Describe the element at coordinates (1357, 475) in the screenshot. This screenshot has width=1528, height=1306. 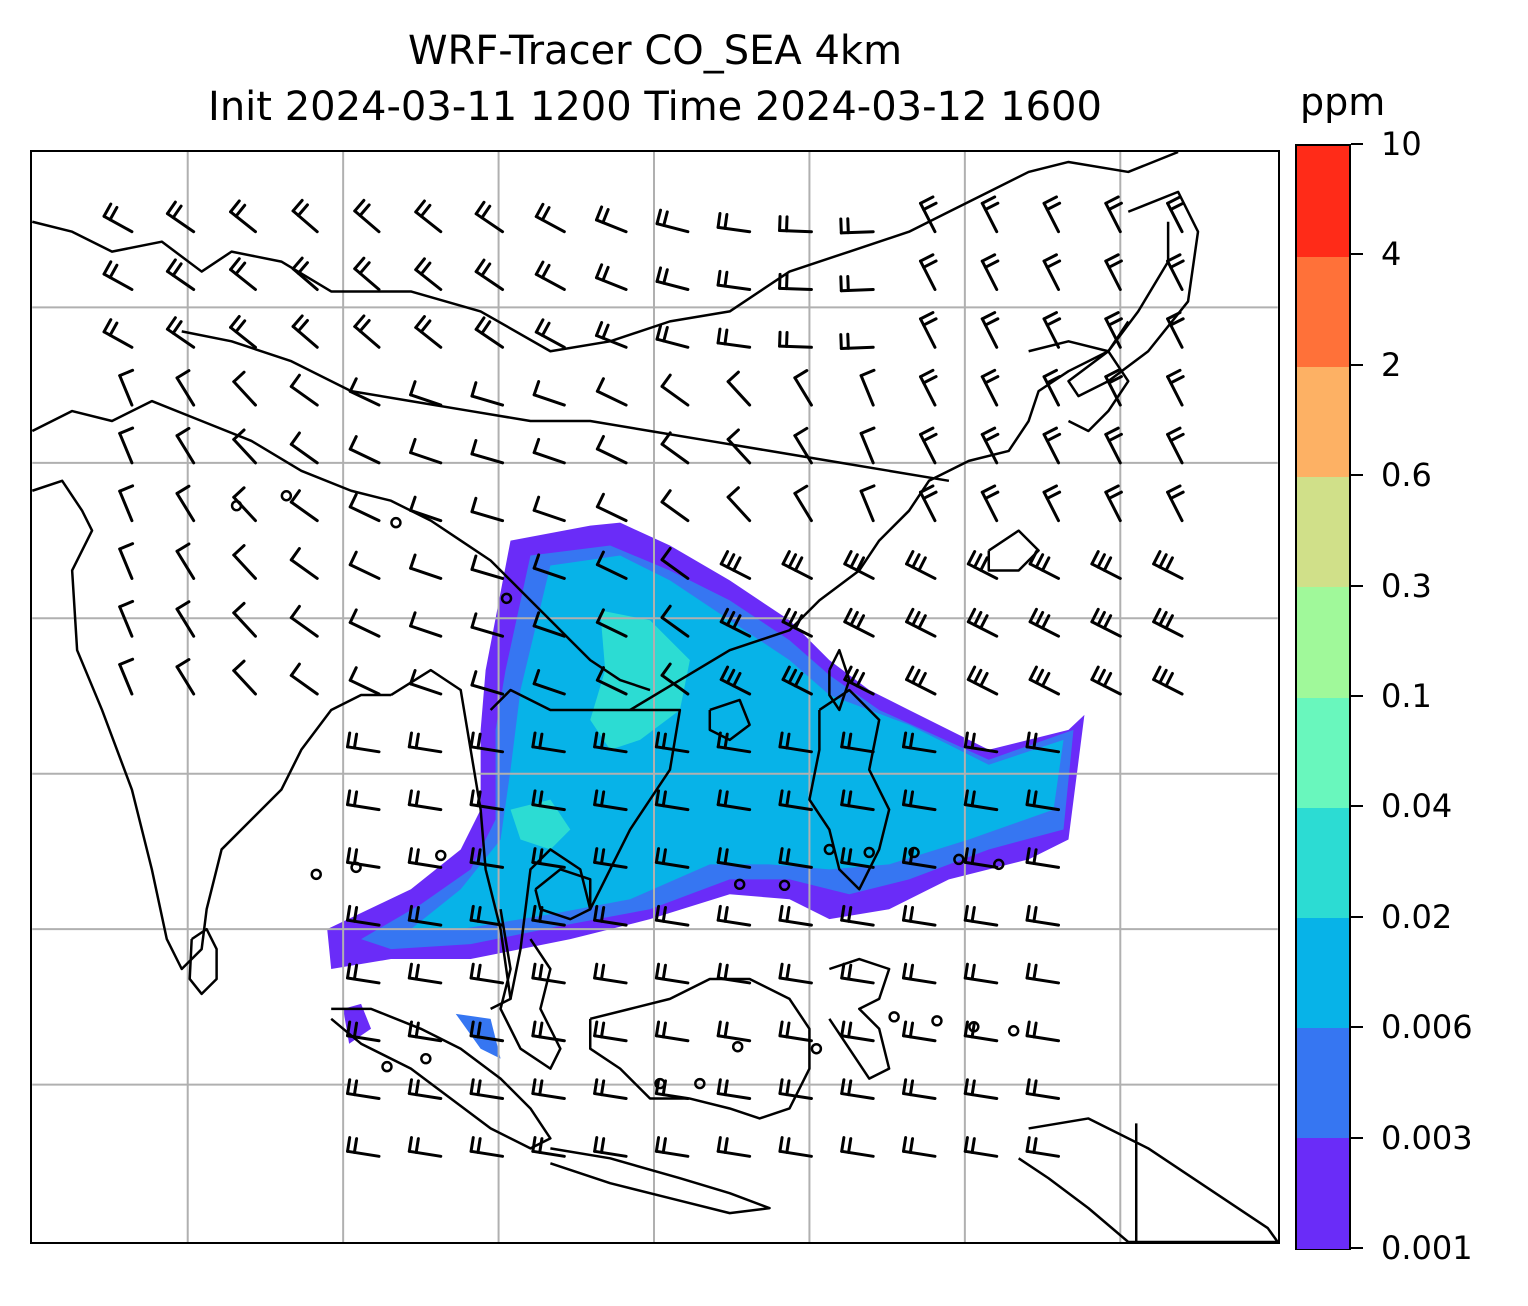
I see `colorbar-tick` at that location.